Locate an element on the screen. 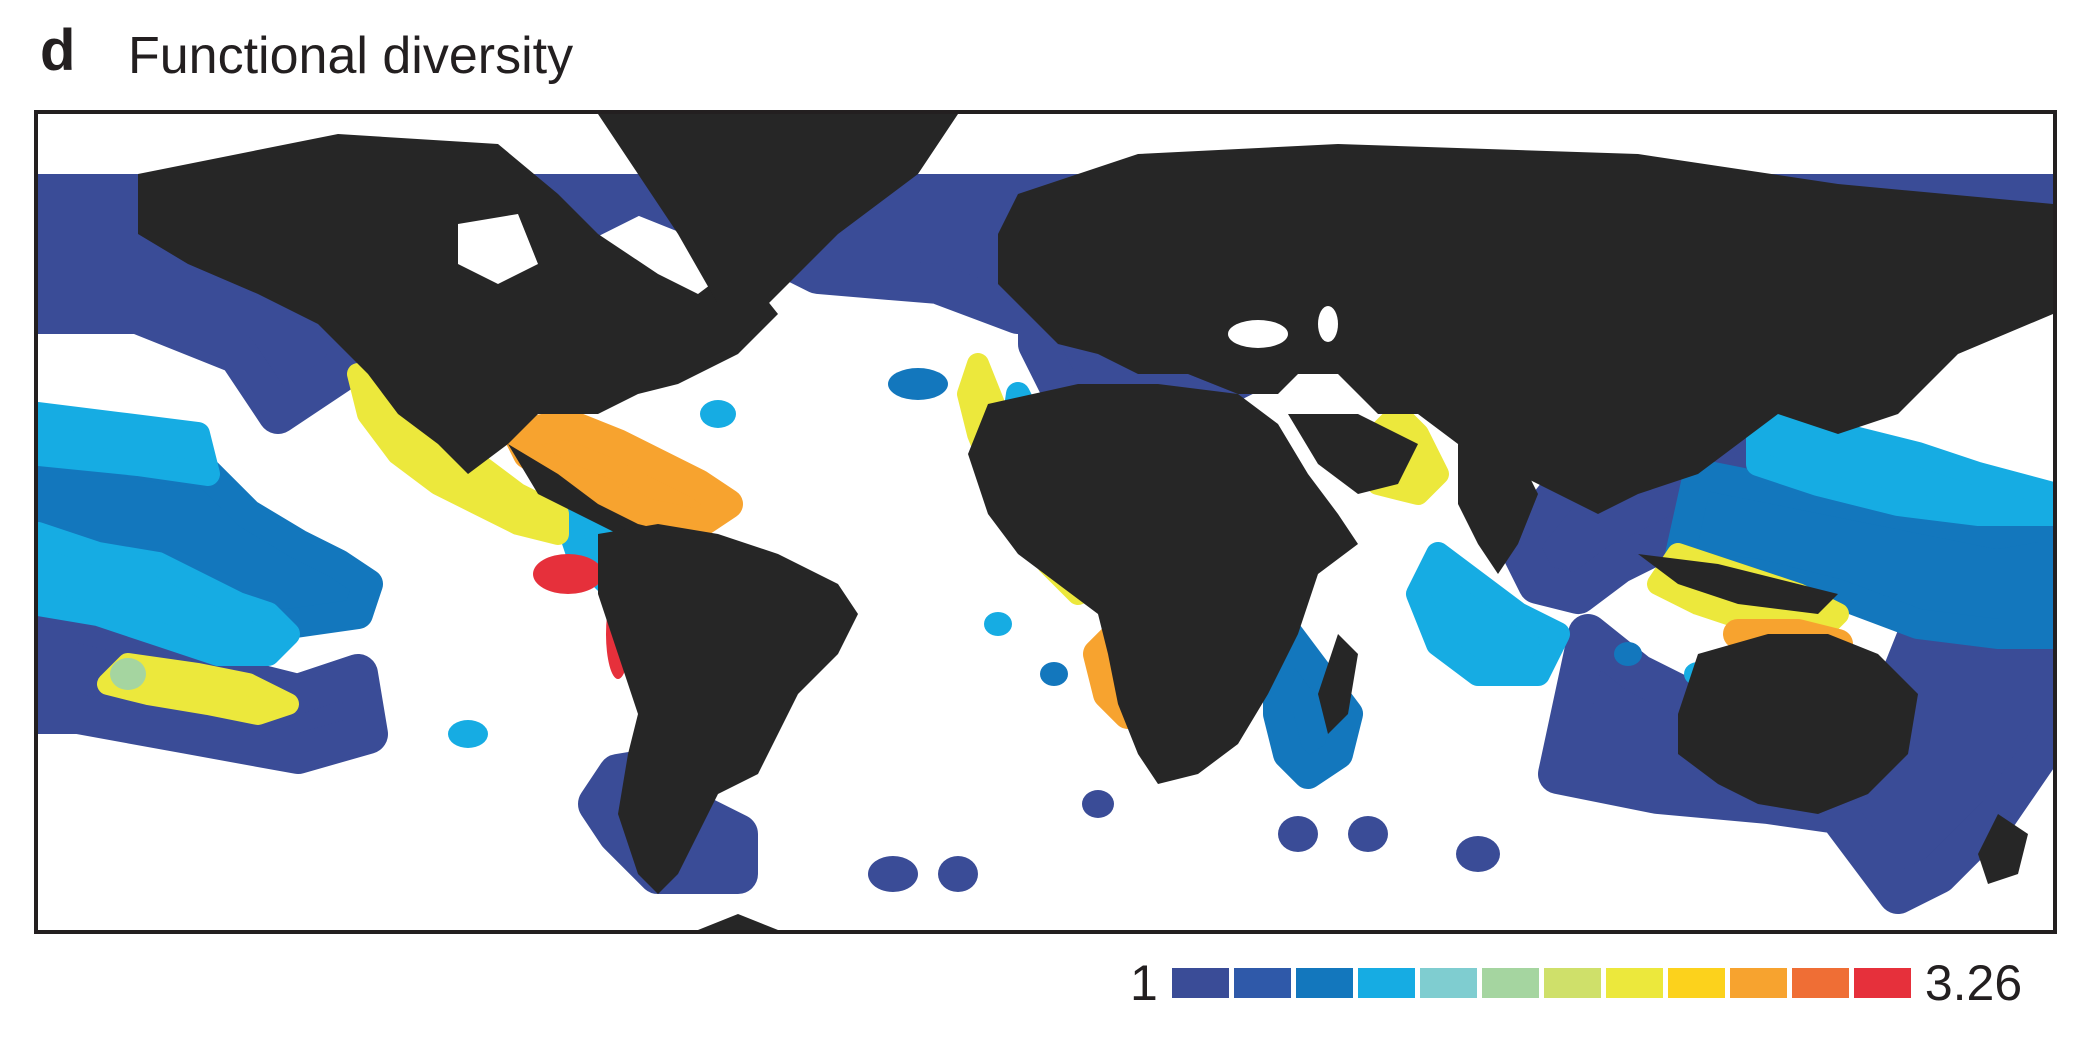  india-landmass is located at coordinates (1498, 509).